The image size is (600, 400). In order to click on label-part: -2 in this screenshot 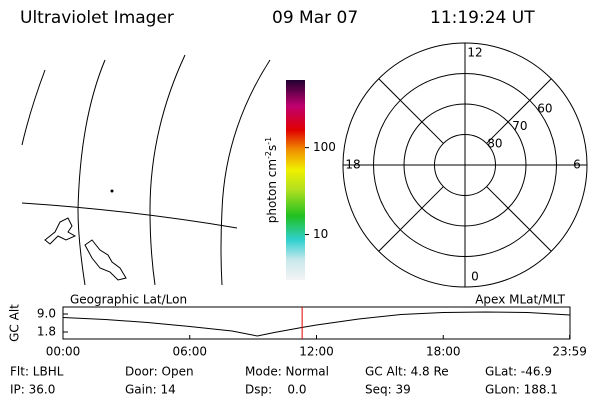, I will do `click(268, 155)`.